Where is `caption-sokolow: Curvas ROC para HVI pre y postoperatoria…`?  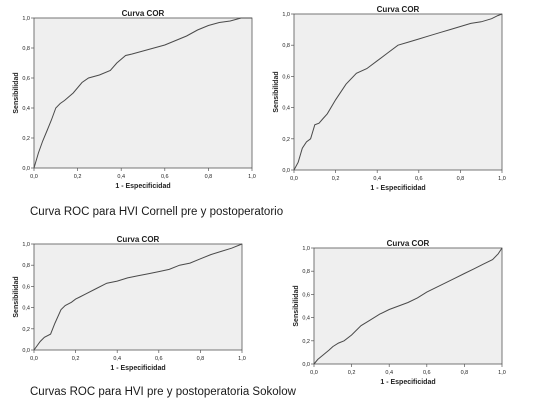 caption-sokolow: Curvas ROC para HVI pre y postoperatoria… is located at coordinates (163, 392).